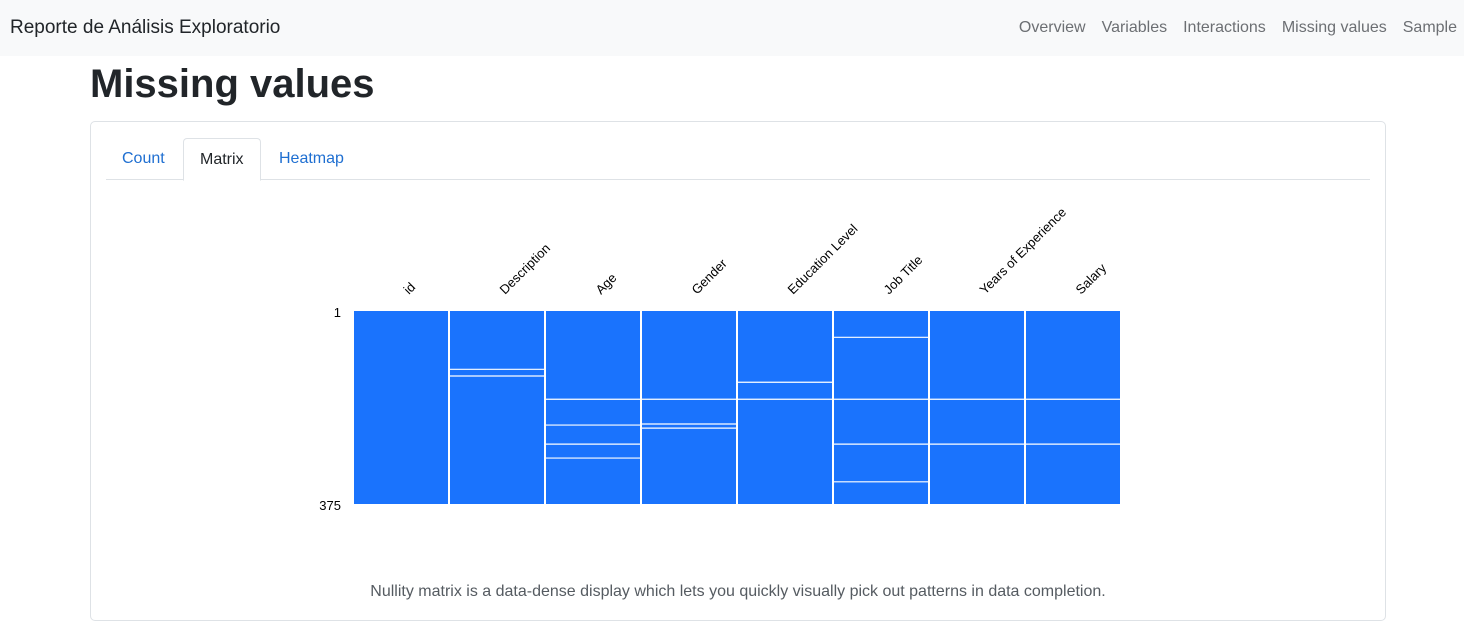 This screenshot has width=1464, height=634. What do you see at coordinates (1224, 27) in the screenshot?
I see `nav-link-interactions: Interactions` at bounding box center [1224, 27].